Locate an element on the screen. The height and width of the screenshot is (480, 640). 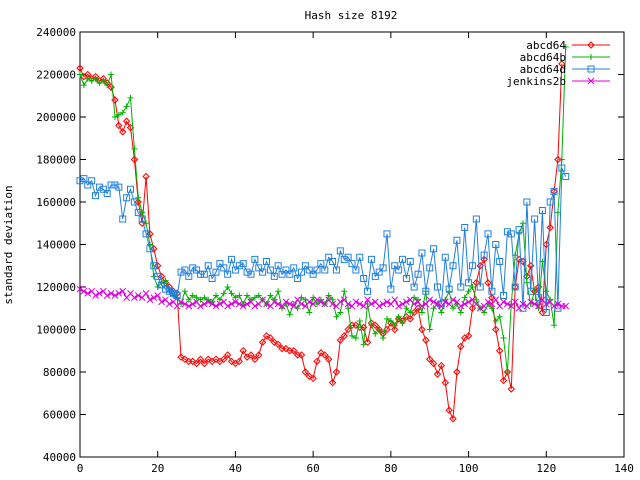
x-tick-label: 80 is located at coordinates (390, 468).